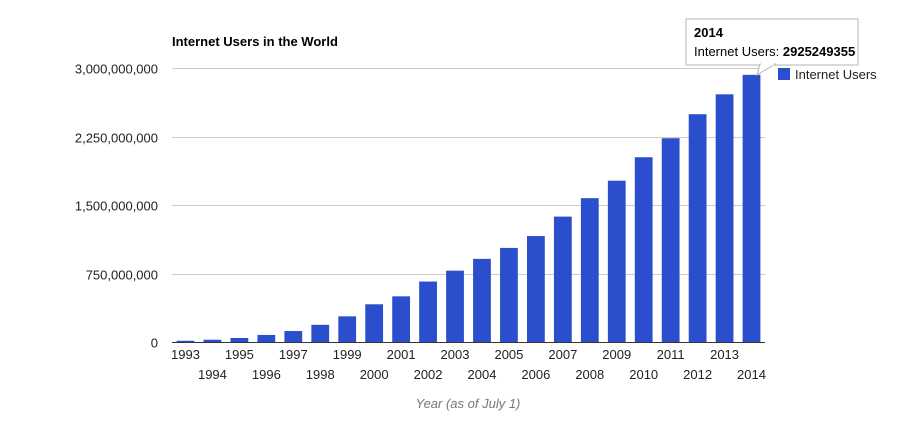 Image resolution: width=900 pixels, height=422 pixels. Describe the element at coordinates (697, 374) in the screenshot. I see `x-tick-label: 2012` at that location.